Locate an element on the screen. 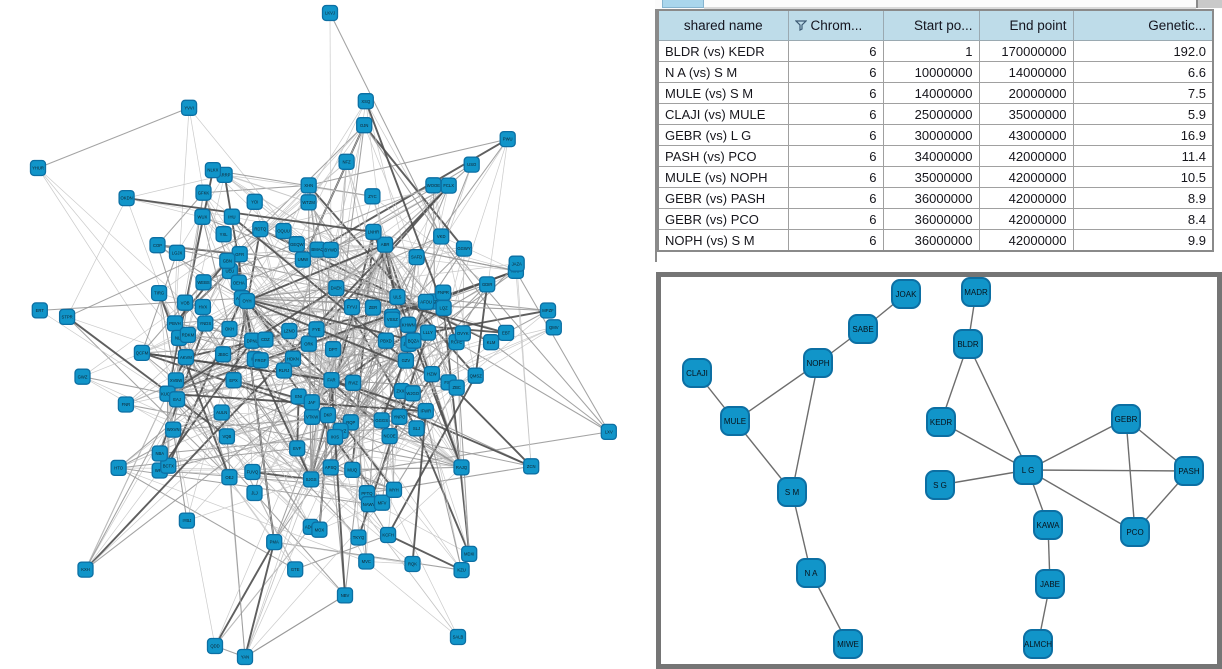 This screenshot has height=669, width=1222. network-node: QMV is located at coordinates (553, 327).